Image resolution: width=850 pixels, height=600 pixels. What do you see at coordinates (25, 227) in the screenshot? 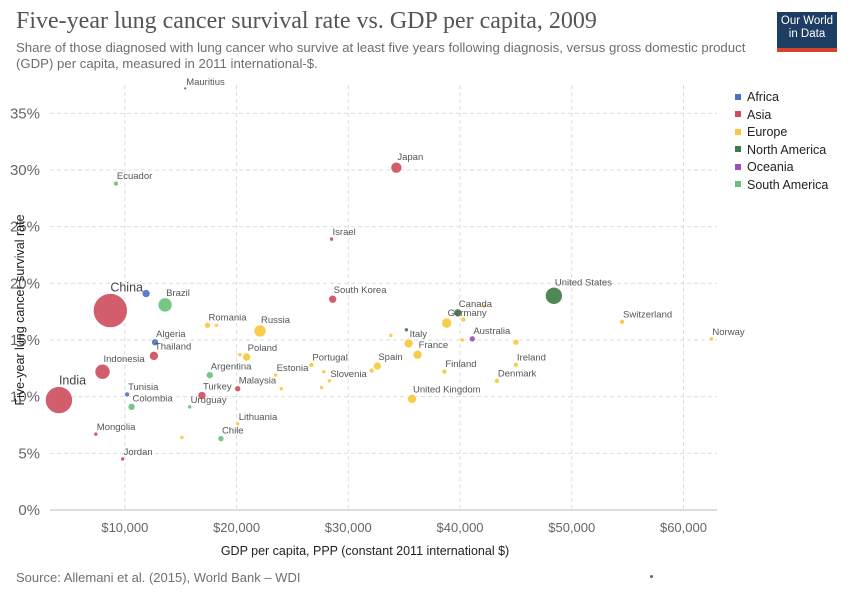
I see `y-tick-label: 25%` at bounding box center [25, 227].